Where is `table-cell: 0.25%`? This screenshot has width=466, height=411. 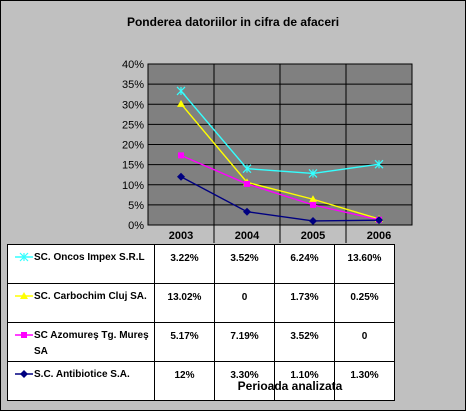 table-cell: 0.25% is located at coordinates (364, 303).